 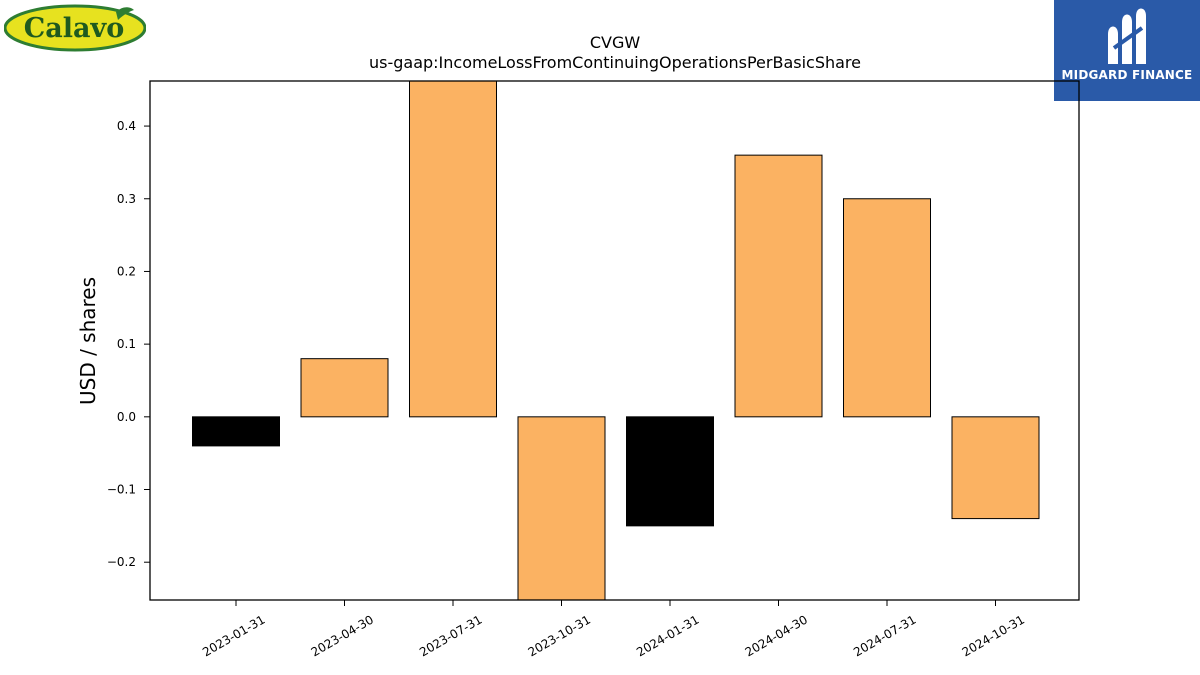 I want to click on y-tick-label: −0.1, so click(x=121, y=490).